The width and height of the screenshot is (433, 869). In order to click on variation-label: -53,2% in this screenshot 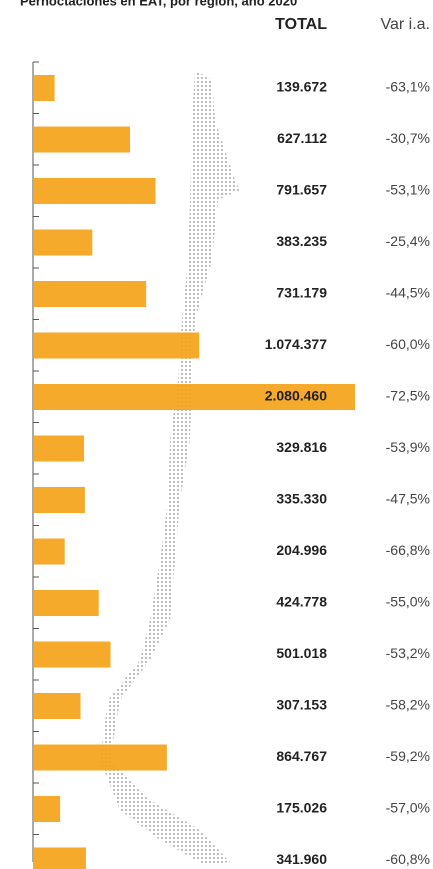, I will do `click(408, 653)`.